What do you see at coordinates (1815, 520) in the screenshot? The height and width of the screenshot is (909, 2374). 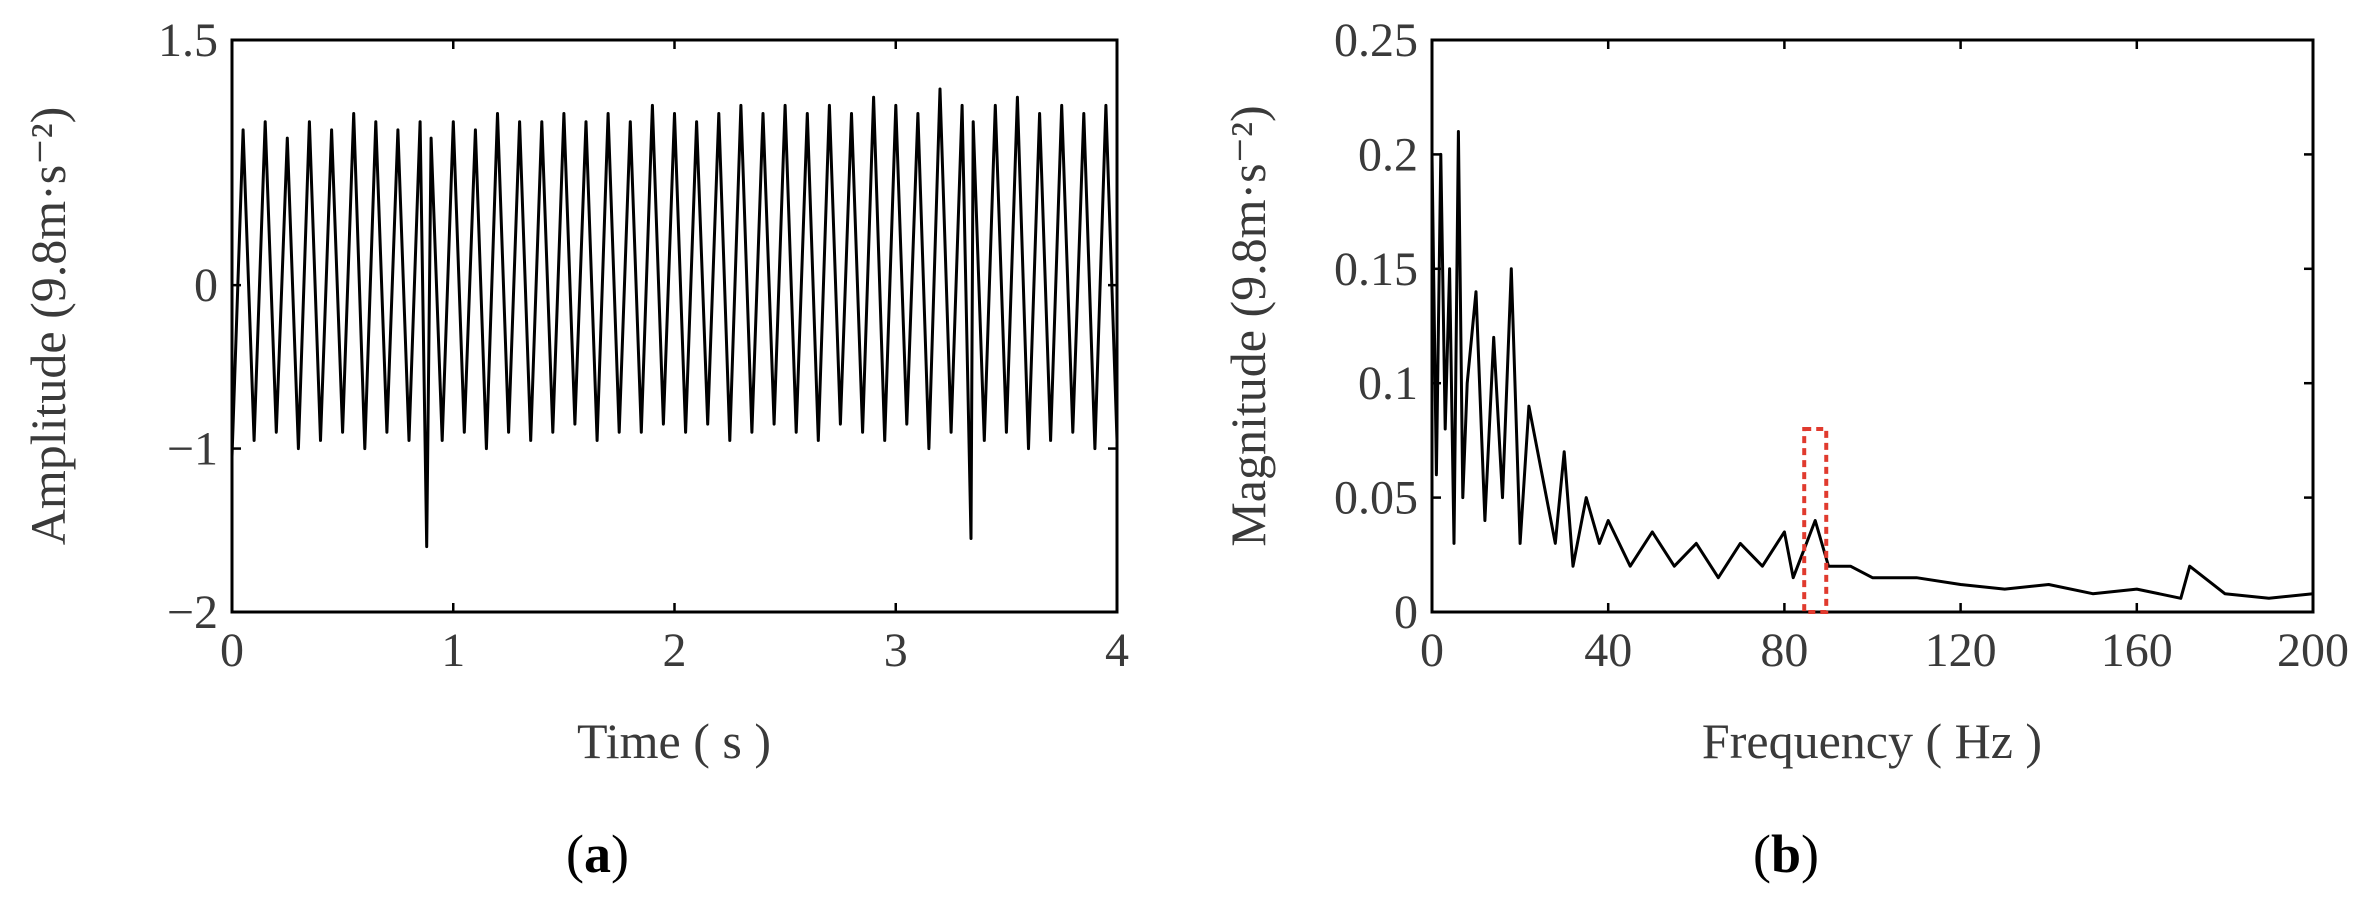 I see `panel-b-highlight-box` at bounding box center [1815, 520].